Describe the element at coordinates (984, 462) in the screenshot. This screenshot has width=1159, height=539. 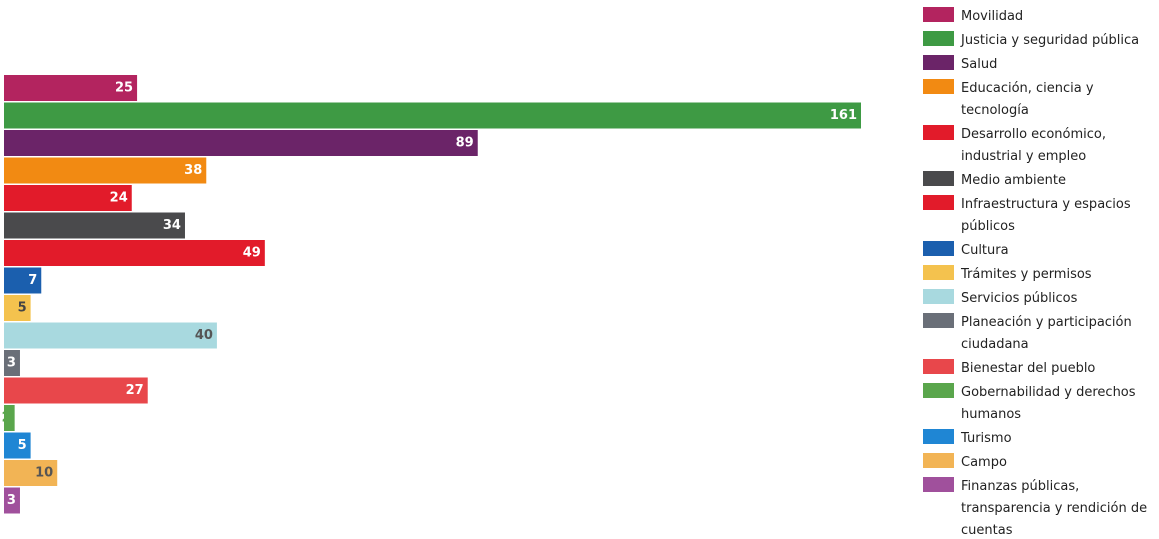
I see `legend-label-15: Campo` at that location.